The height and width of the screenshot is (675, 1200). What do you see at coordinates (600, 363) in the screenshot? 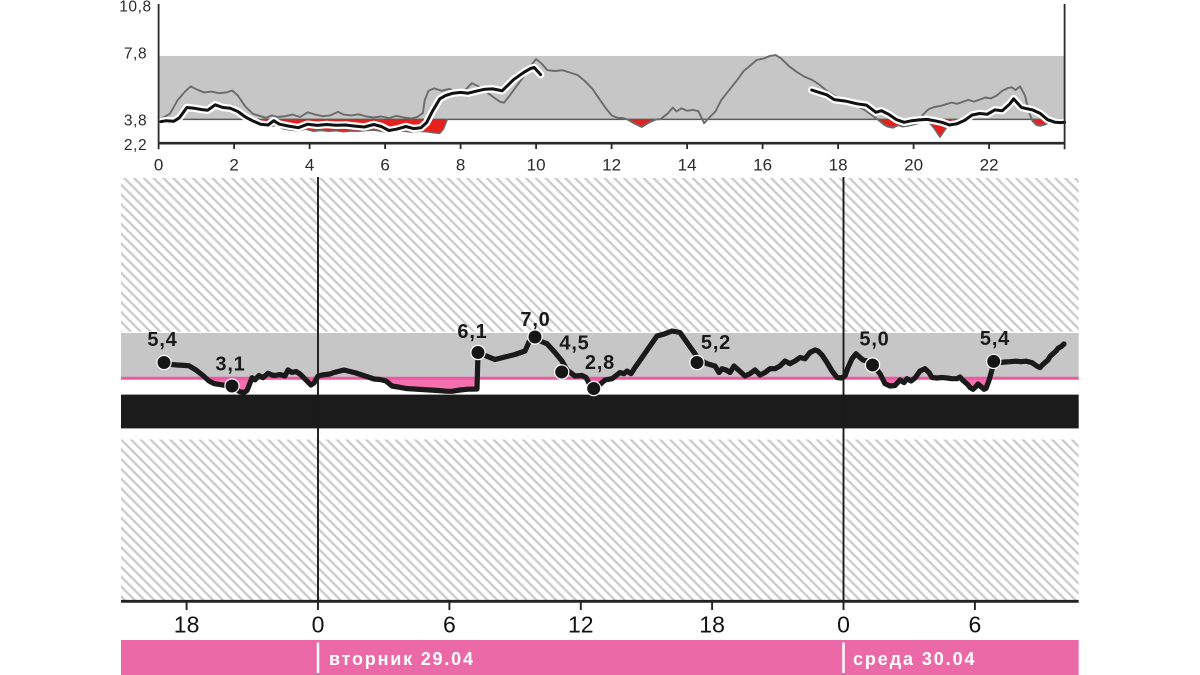
I see `svg-text: 2,8` at bounding box center [600, 363].